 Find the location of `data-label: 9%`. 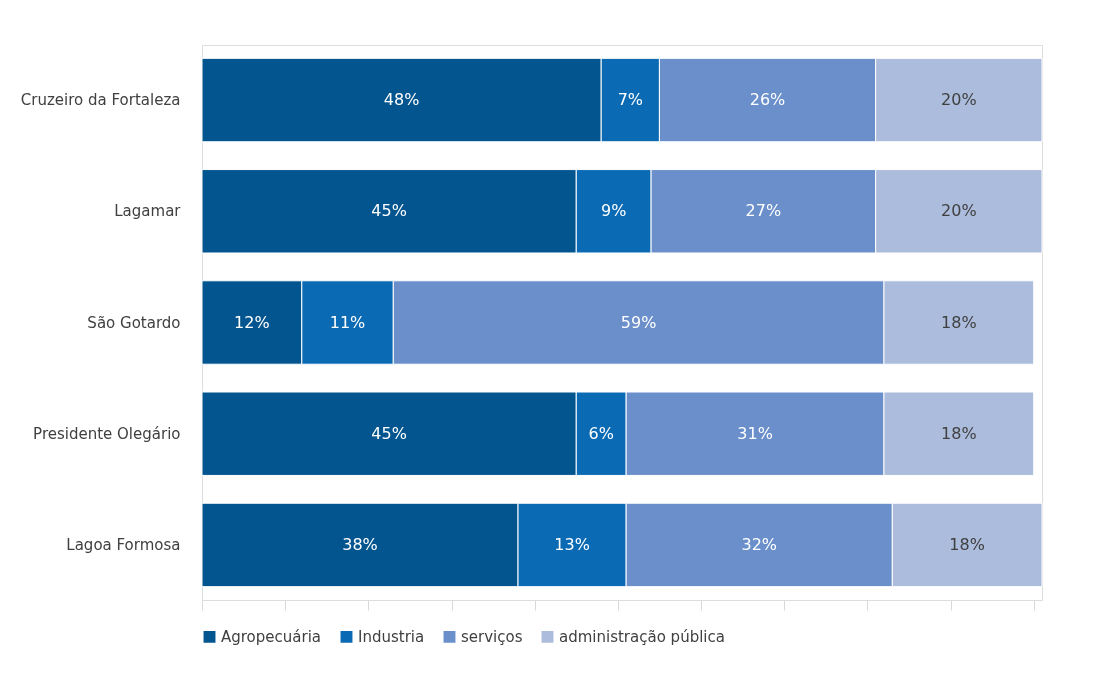

data-label: 9% is located at coordinates (613, 211).